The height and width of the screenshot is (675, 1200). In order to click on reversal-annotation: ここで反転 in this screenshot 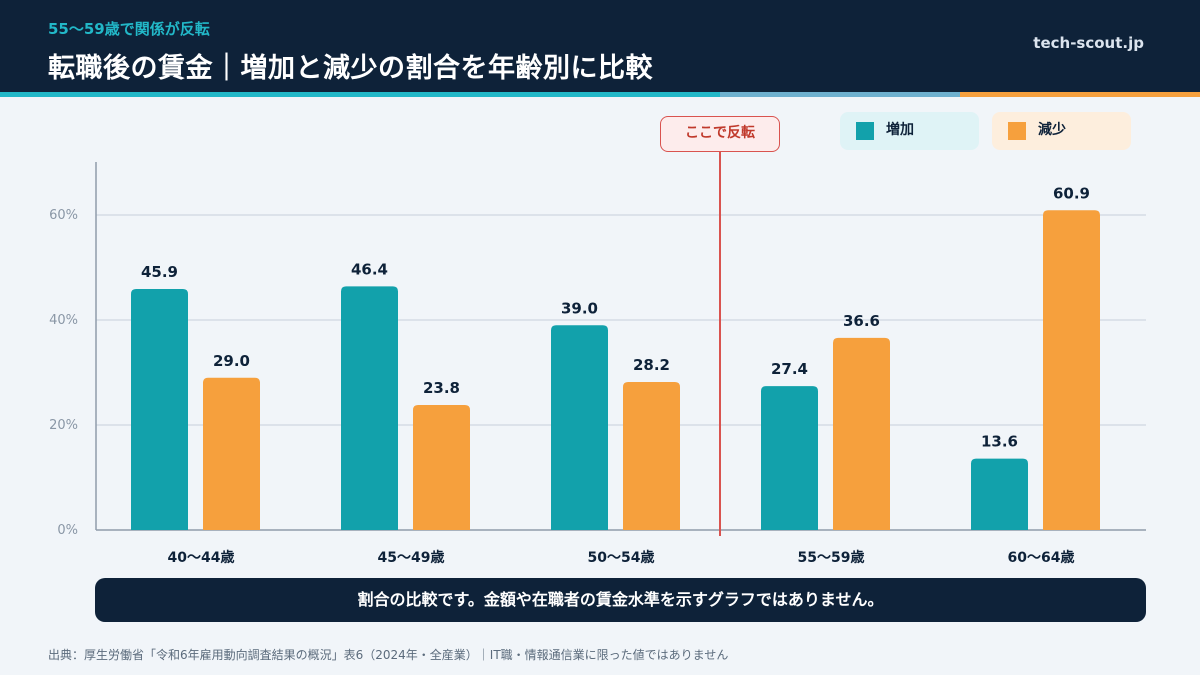, I will do `click(720, 134)`.